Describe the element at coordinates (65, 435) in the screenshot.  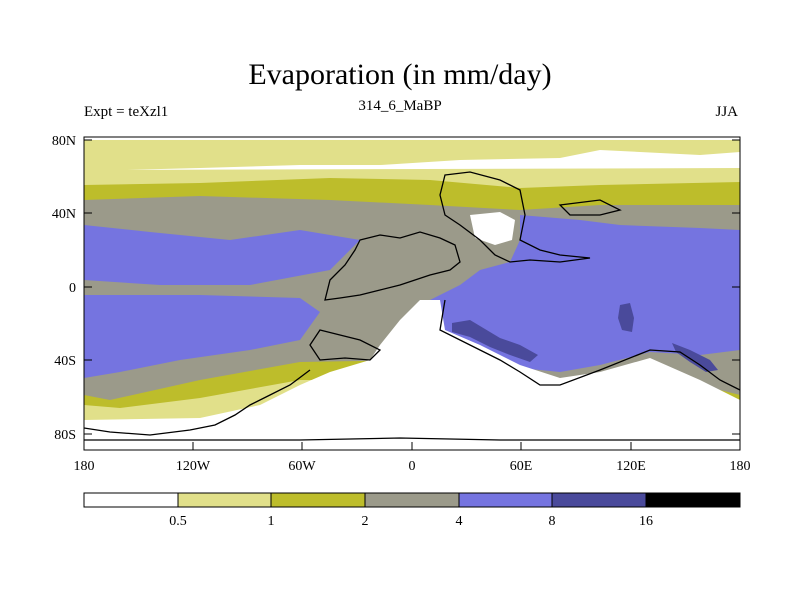
I see `lat-label-80s: 80S` at that location.